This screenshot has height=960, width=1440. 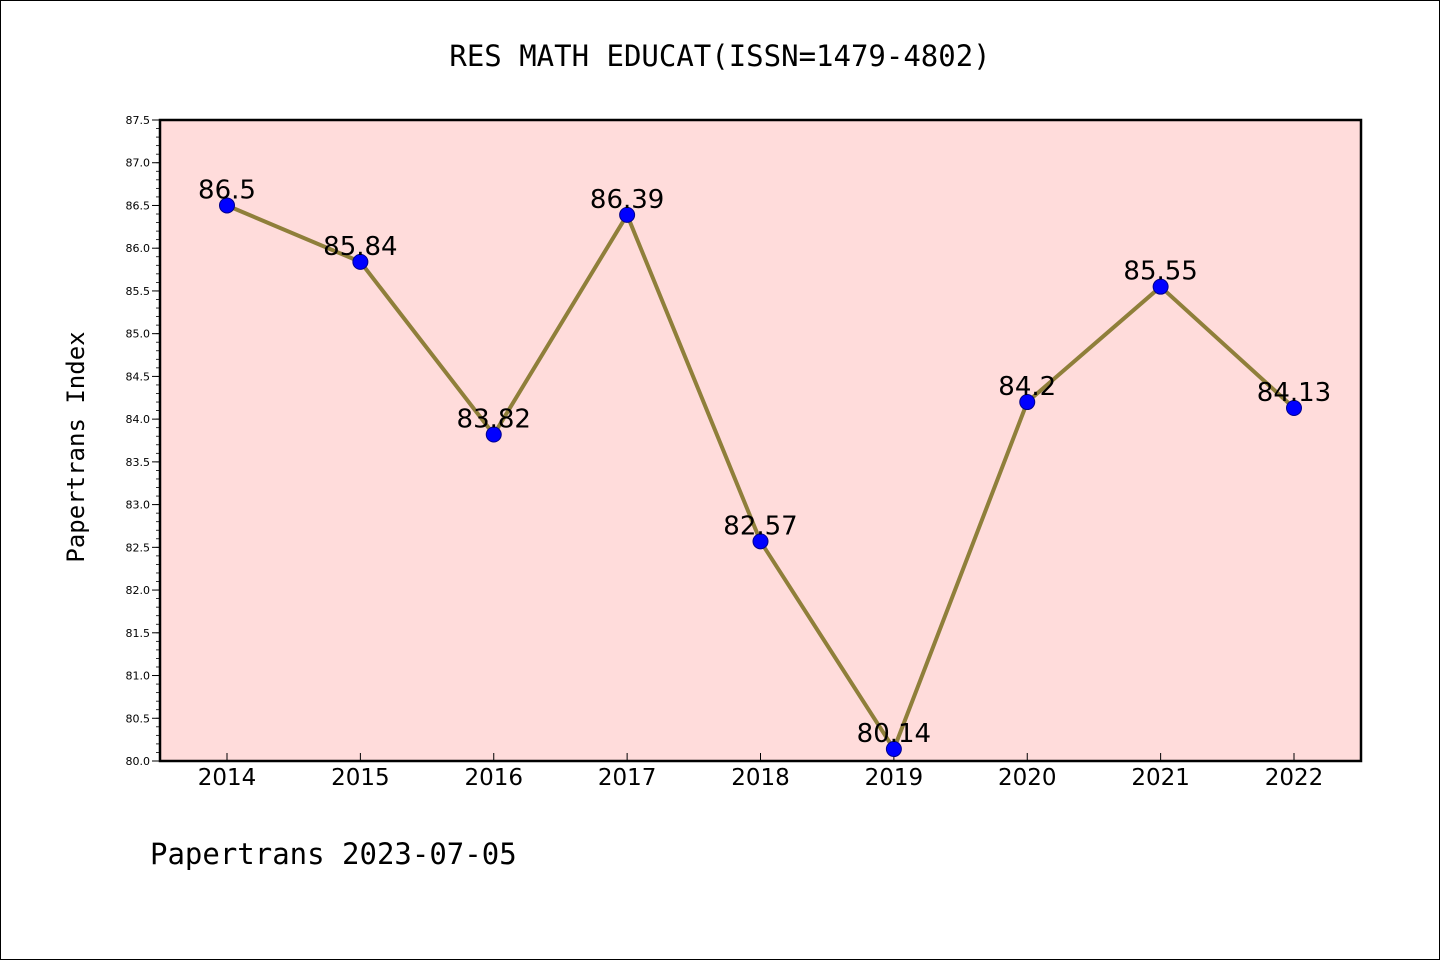 I want to click on y-tick-label: 84.0, so click(x=138, y=419).